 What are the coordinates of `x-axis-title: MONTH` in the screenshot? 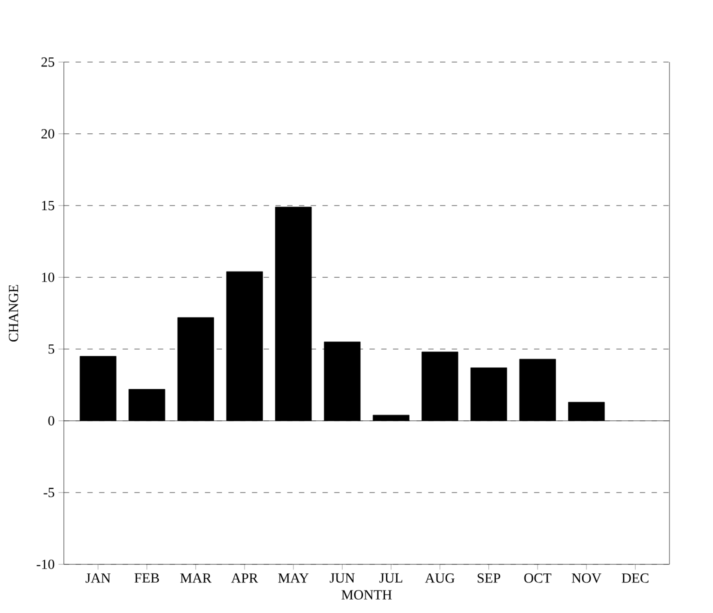 It's located at (367, 595).